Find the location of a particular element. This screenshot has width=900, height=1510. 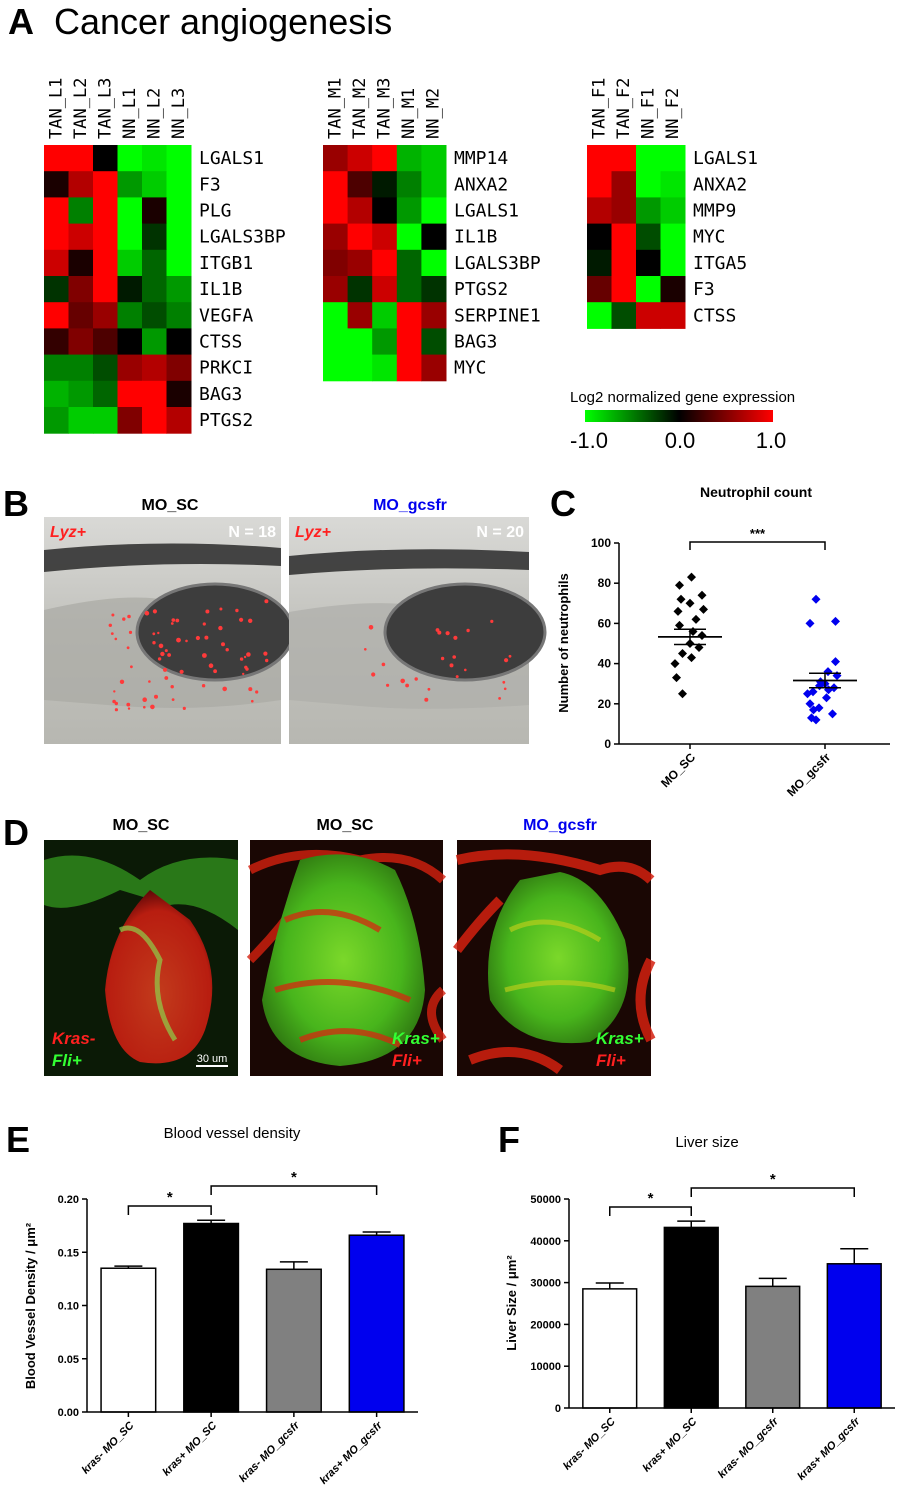

heatmap-row-label: MMP9 is located at coordinates (714, 211).